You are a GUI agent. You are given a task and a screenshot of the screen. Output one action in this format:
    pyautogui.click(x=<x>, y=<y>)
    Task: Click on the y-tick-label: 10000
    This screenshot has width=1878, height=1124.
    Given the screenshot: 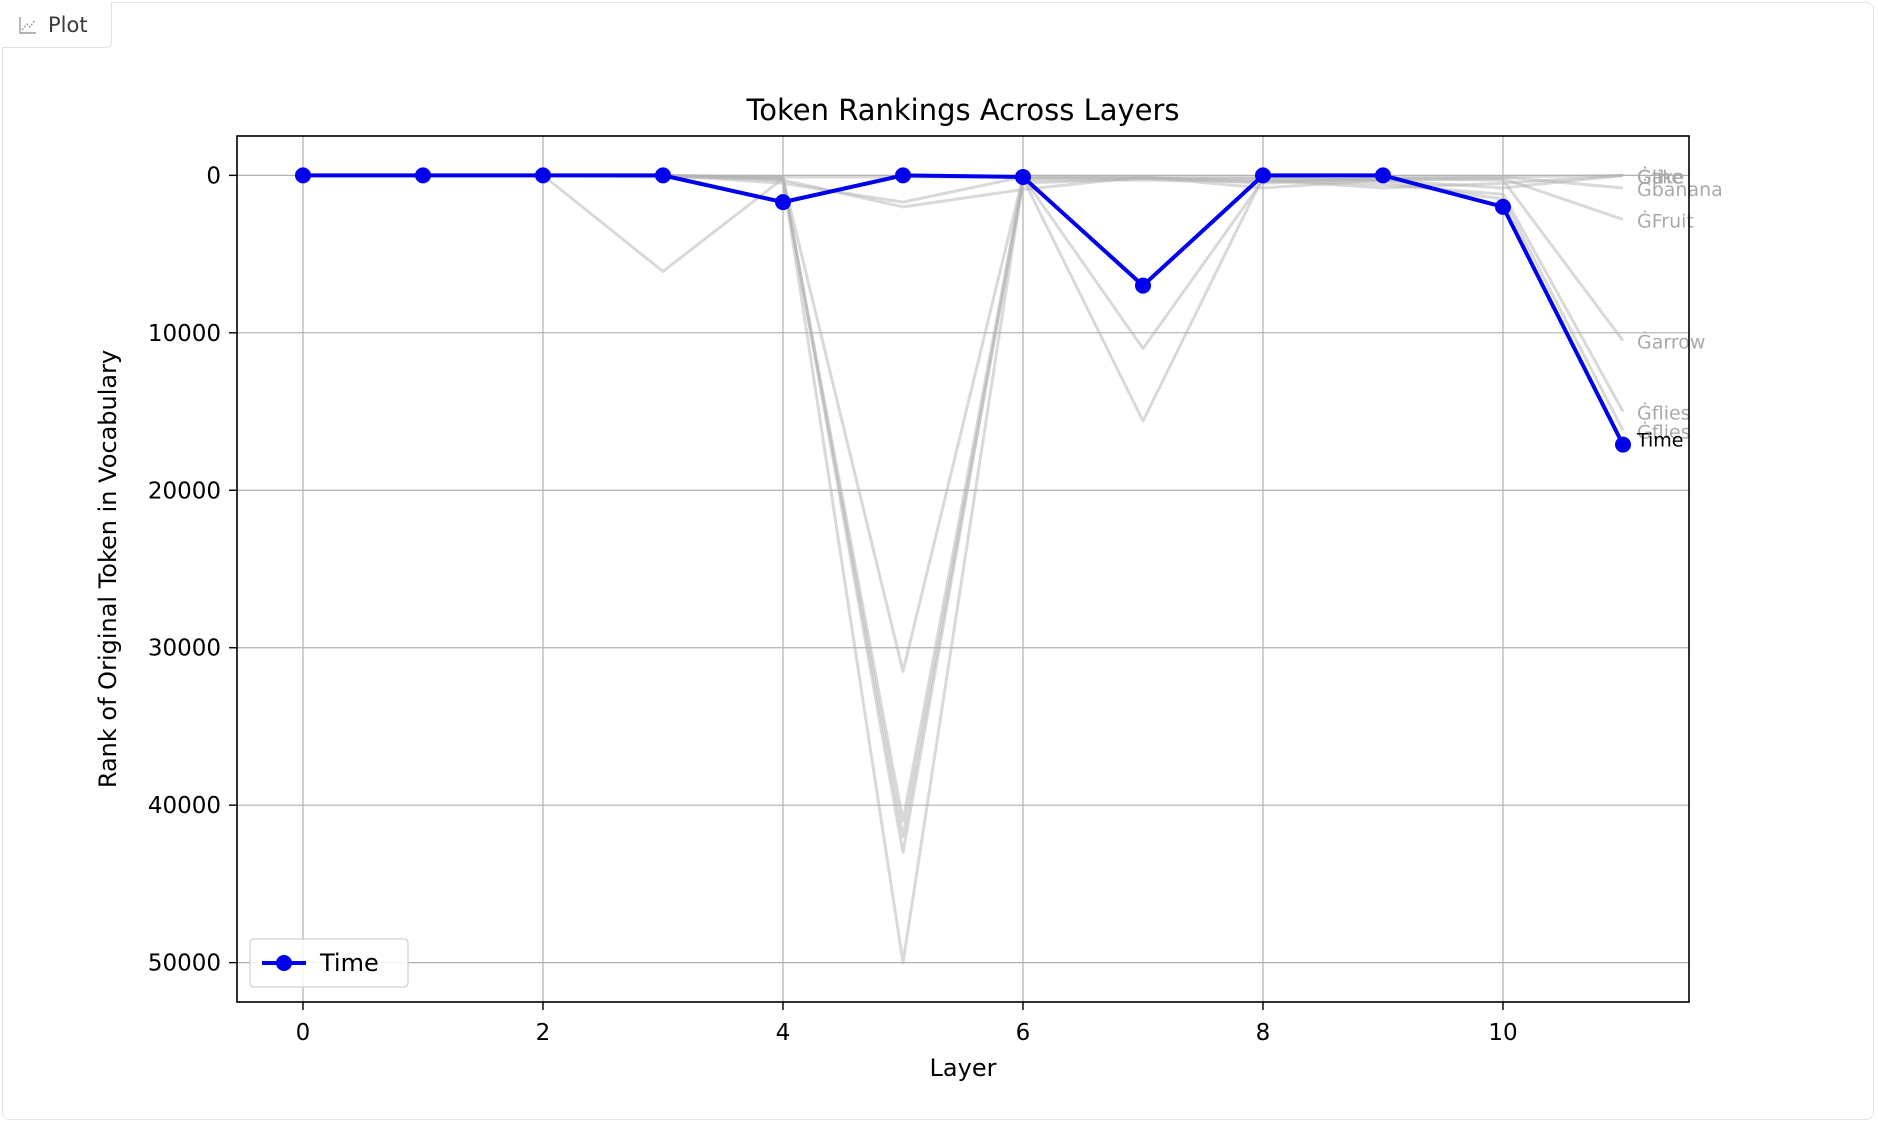 What is the action you would take?
    pyautogui.click(x=184, y=334)
    